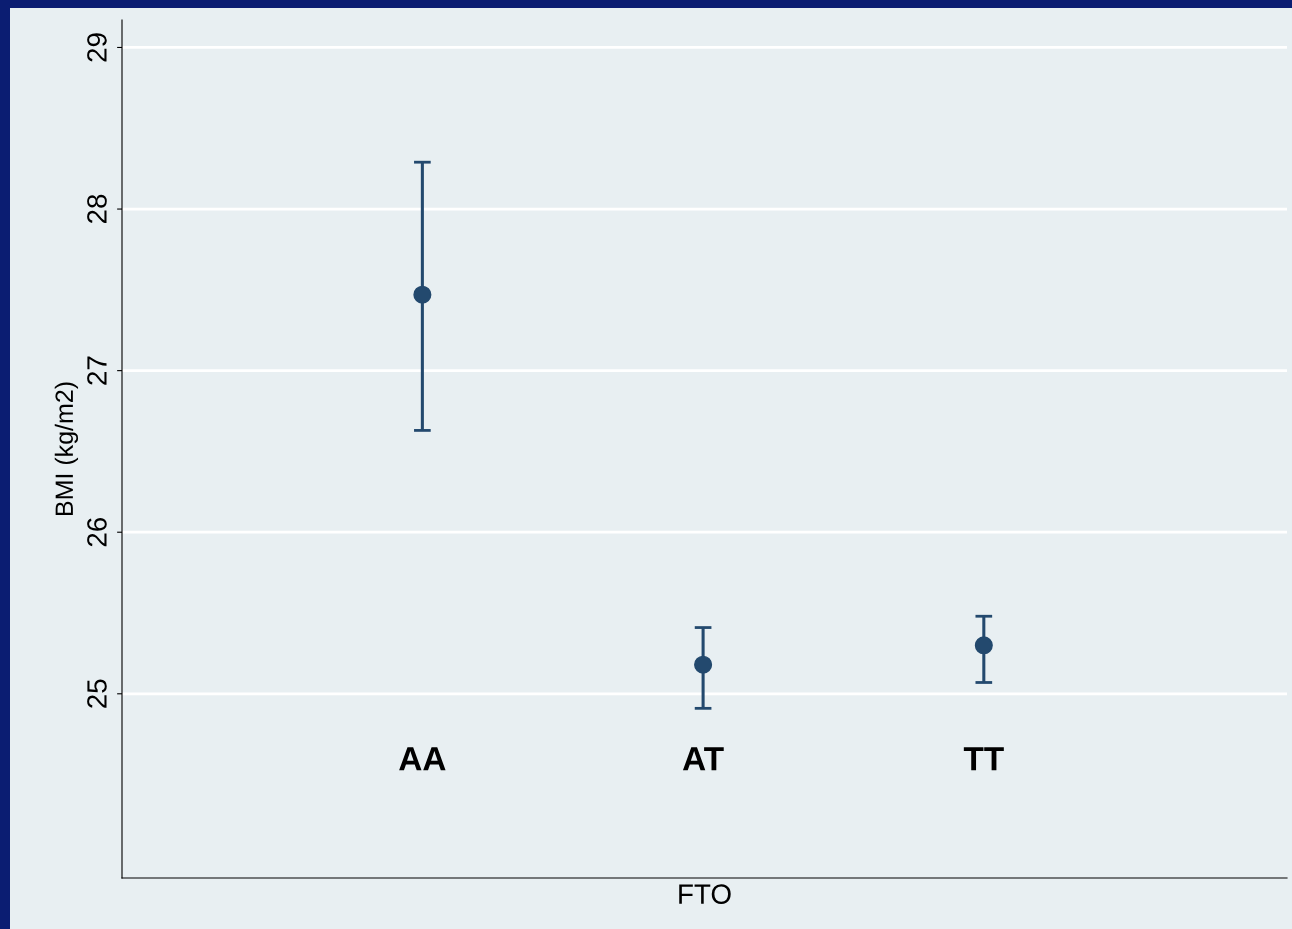 The image size is (1292, 929). Describe the element at coordinates (703, 759) in the screenshot. I see `x-tick-label: AT` at that location.